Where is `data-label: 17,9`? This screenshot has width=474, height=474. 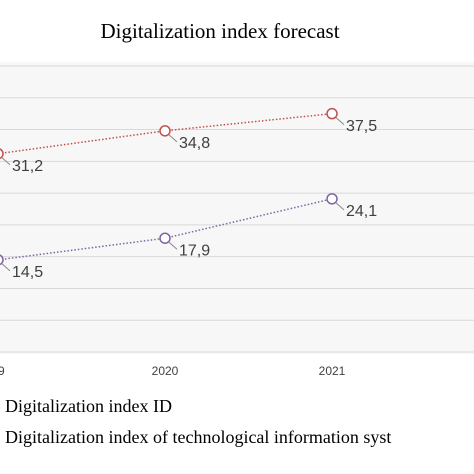
data-label: 17,9 is located at coordinates (194, 250).